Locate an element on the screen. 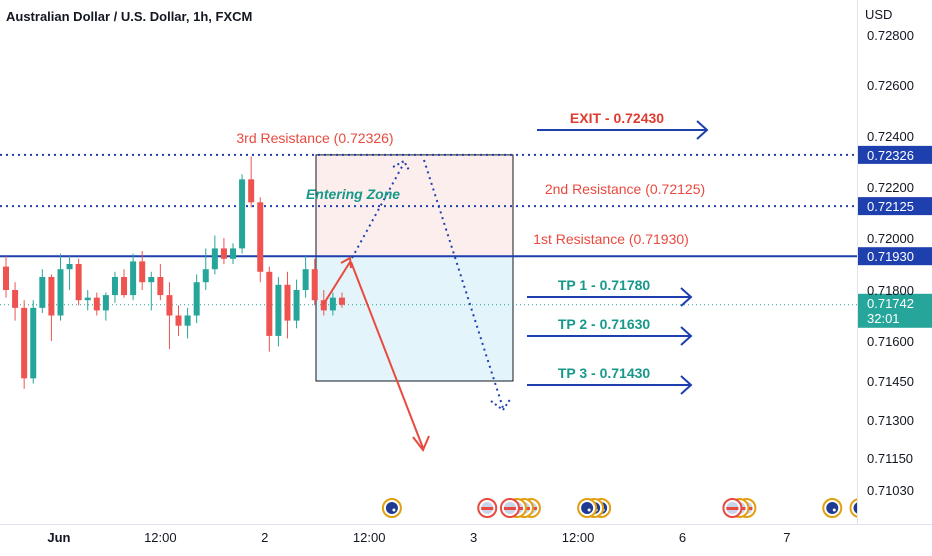  time-axis: Jun 12:00 2 12:00 3 12:00 6 7 is located at coordinates (466, 537).